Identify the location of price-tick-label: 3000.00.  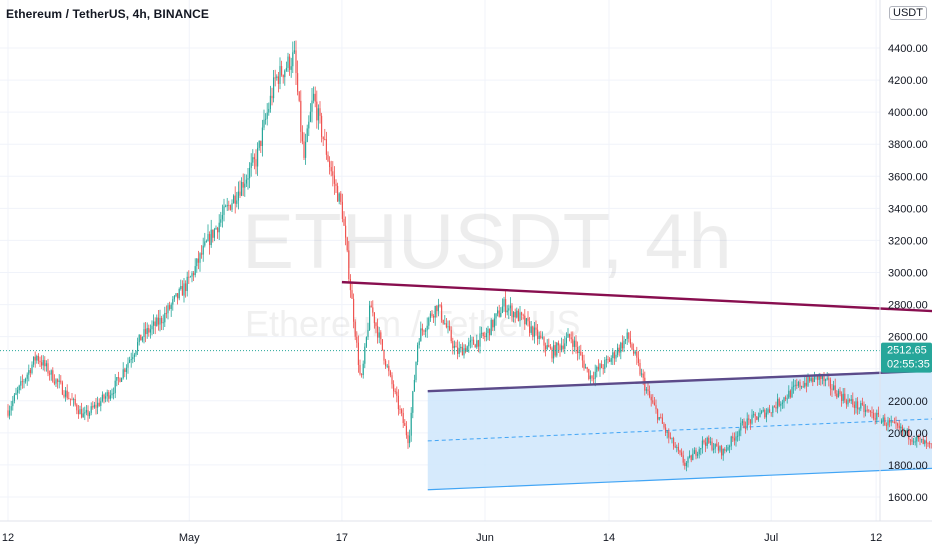
(908, 274).